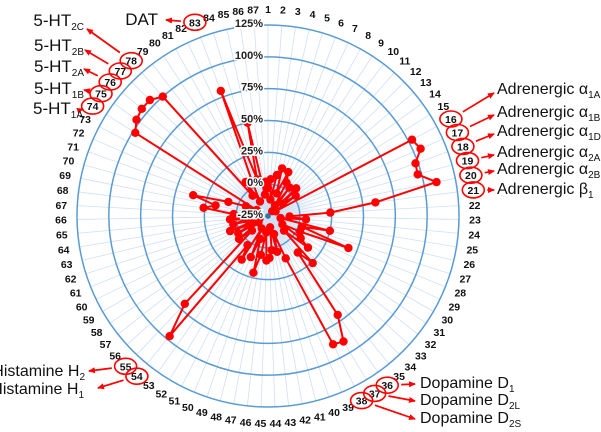 The height and width of the screenshot is (432, 601). Describe the element at coordinates (549, 114) in the screenshot. I see `annotation-adrenergic-a1b: Adrenergic α1B` at that location.